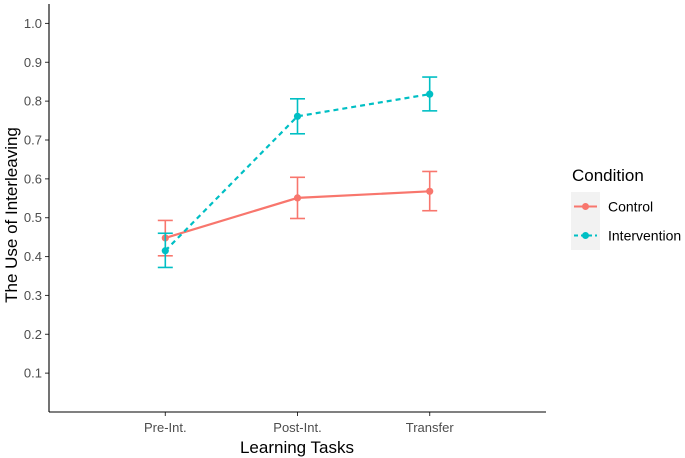 This screenshot has height=458, width=685. What do you see at coordinates (11, 215) in the screenshot?
I see `y-axis-title: The Use of Interleaving` at bounding box center [11, 215].